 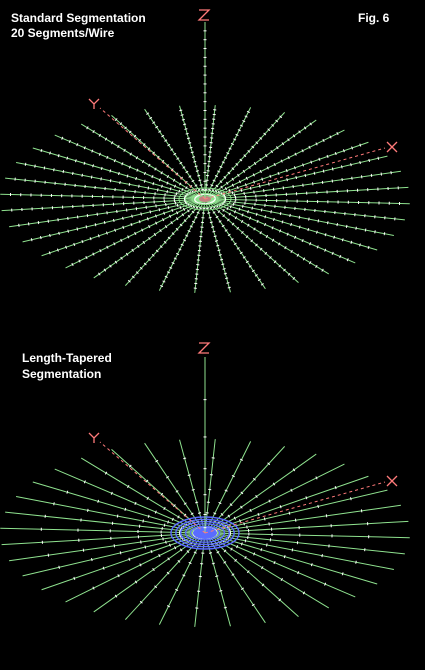 What do you see at coordinates (205, 110) in the screenshot?
I see `z-axis` at bounding box center [205, 110].